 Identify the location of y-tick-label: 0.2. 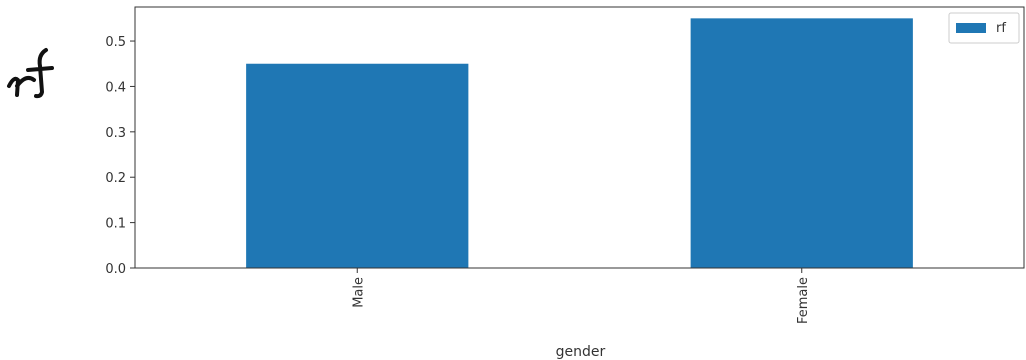
(115, 178).